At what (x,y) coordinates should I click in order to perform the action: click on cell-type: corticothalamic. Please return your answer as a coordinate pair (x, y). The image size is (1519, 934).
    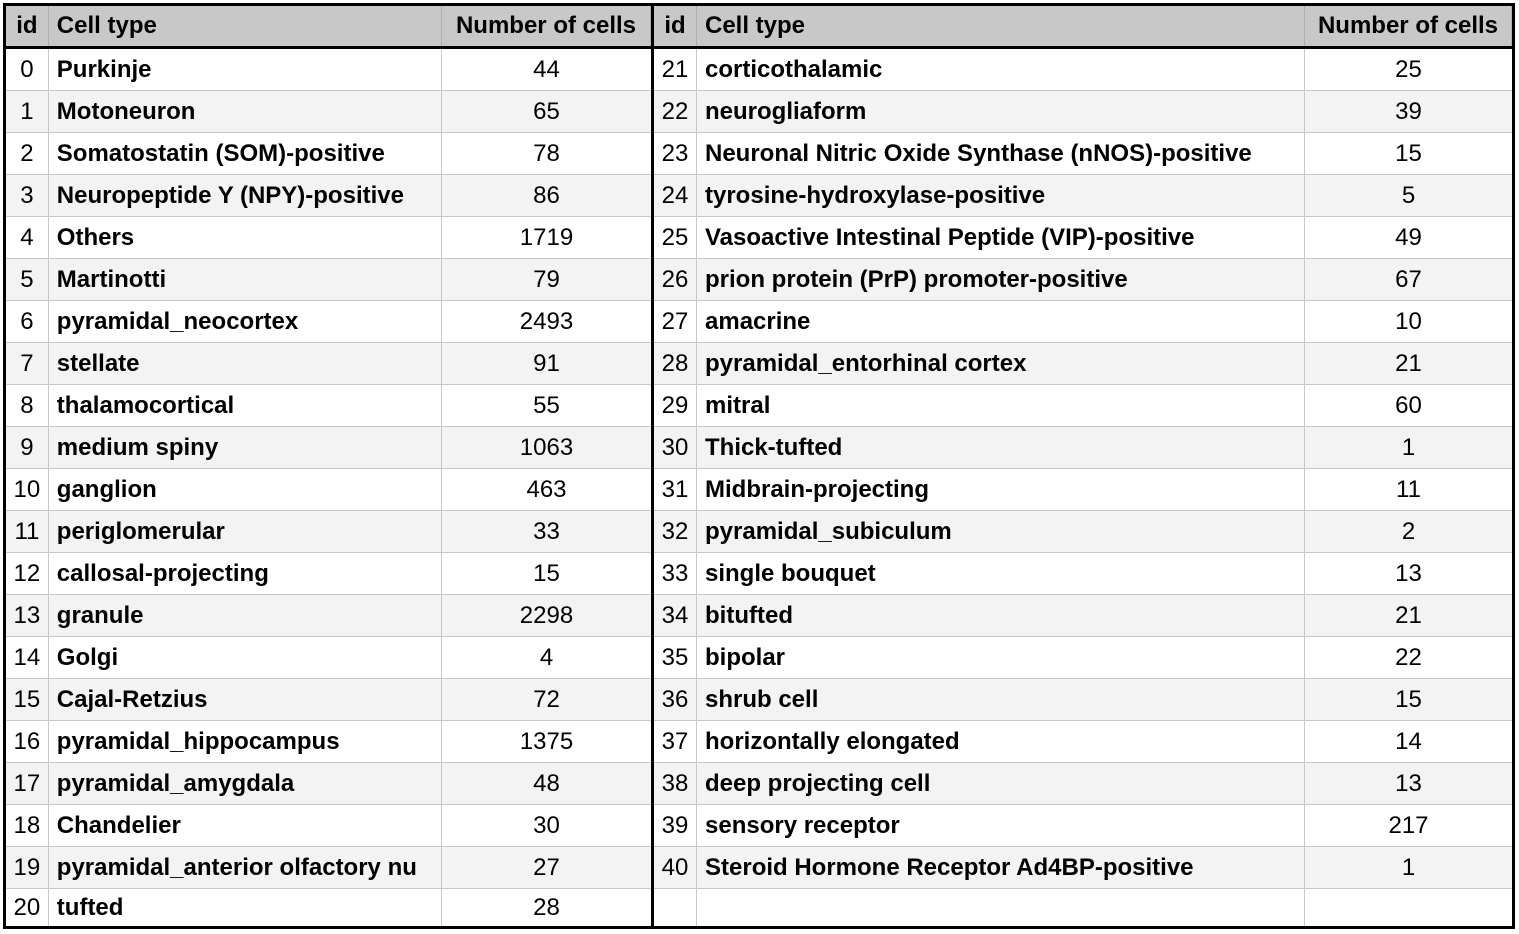
    Looking at the image, I should click on (1001, 69).